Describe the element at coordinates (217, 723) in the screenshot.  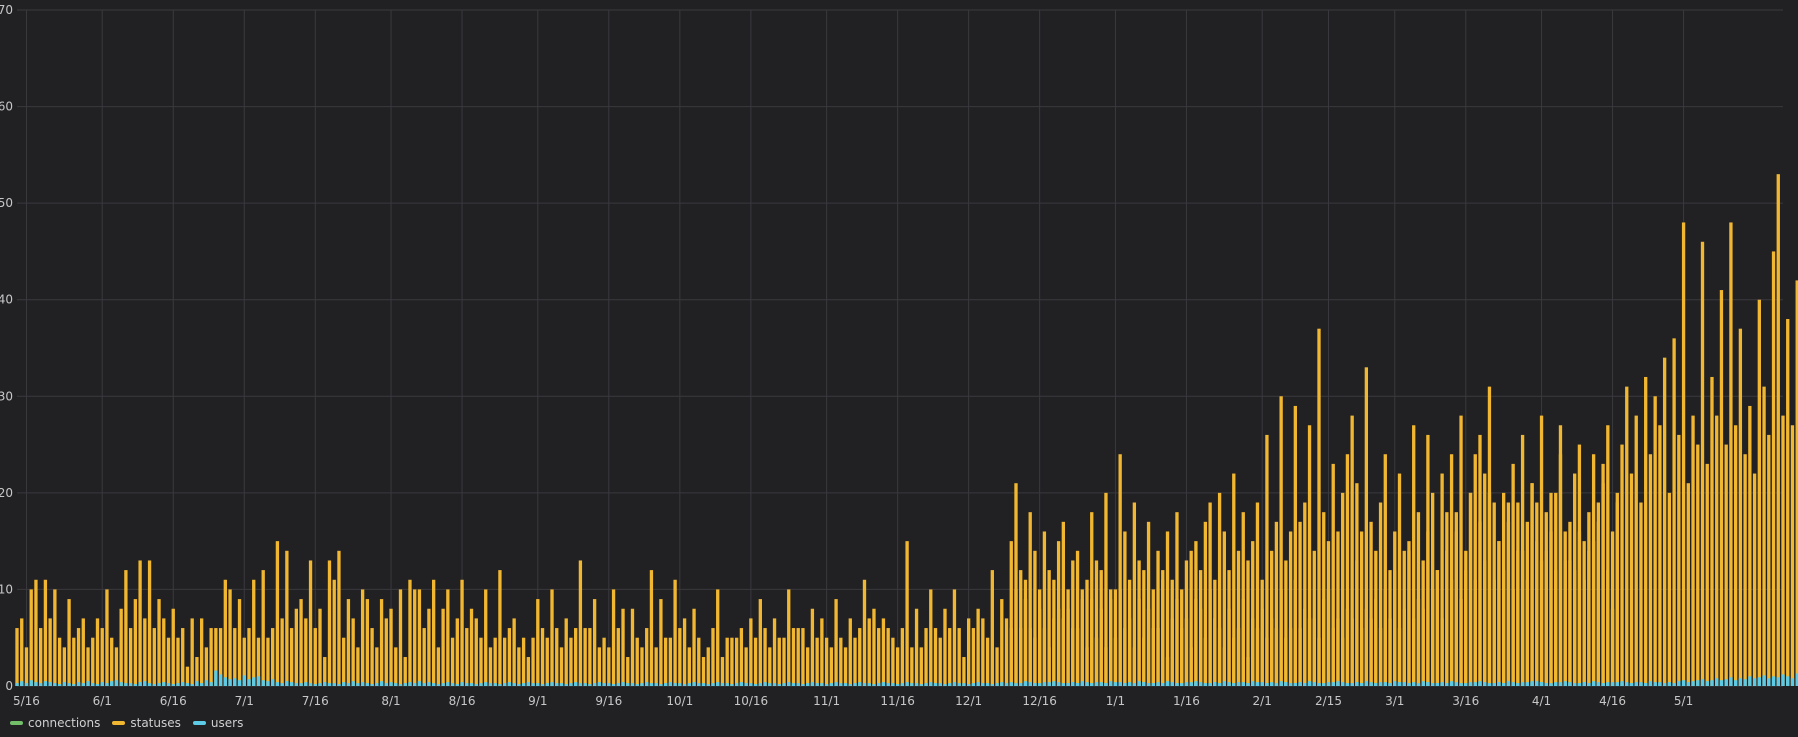
I see `legend-item-users: users` at that location.